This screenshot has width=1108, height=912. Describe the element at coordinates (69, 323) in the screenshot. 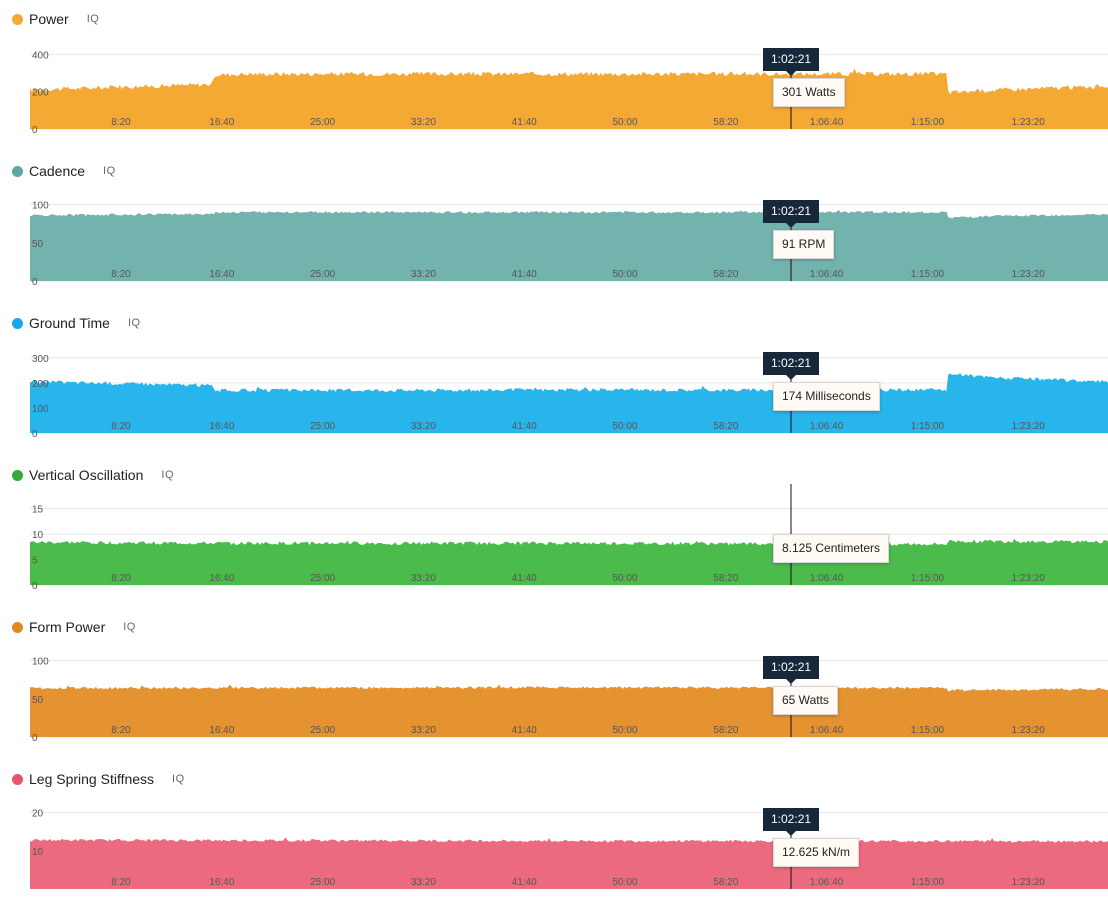

I see `chart-title: Ground Time` at that location.